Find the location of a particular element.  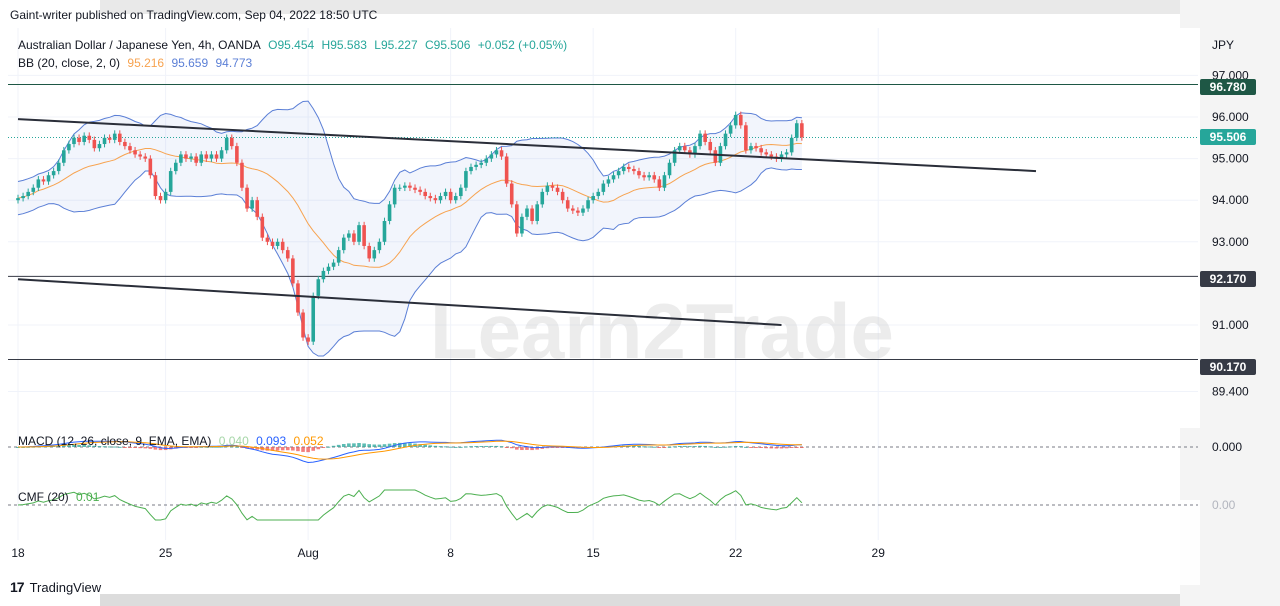

cmf-label: CMF (20) is located at coordinates (43, 497).